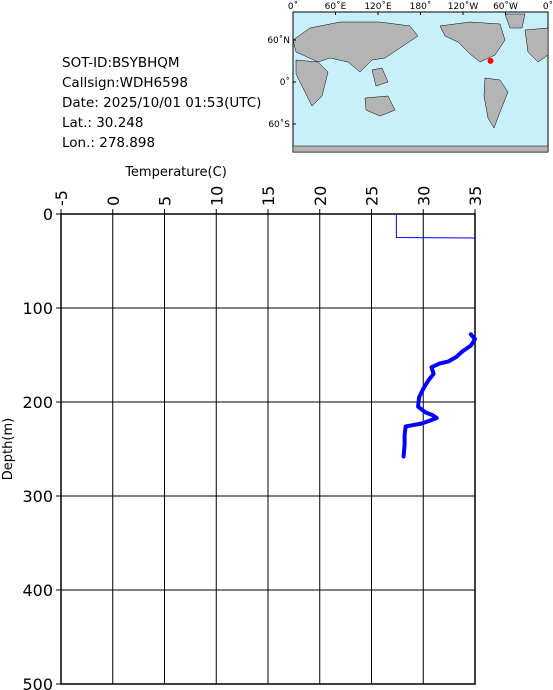 This screenshot has width=553, height=690. I want to click on map-x-tick-label: 60˚W, so click(505, 6).